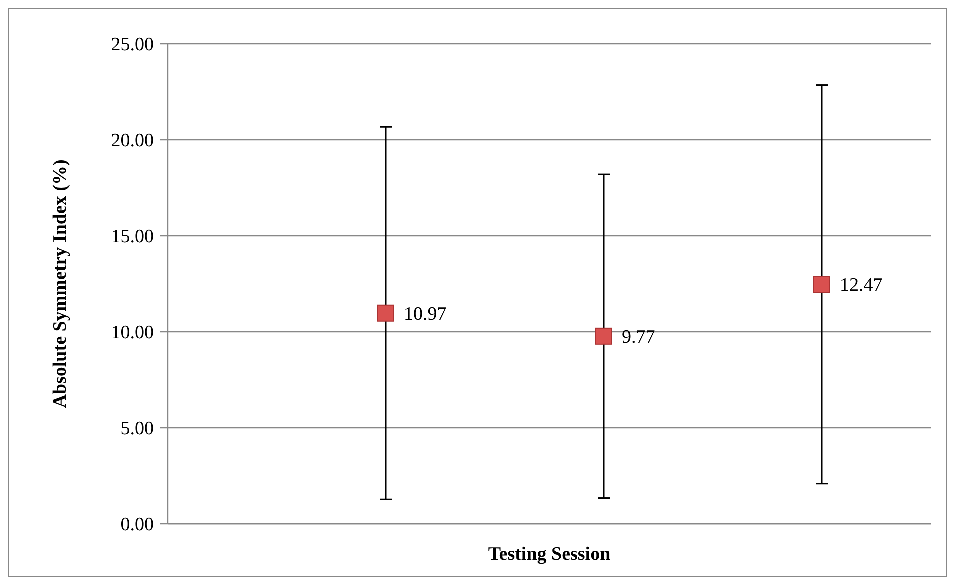 The image size is (955, 577). I want to click on data-label: 10.97, so click(425, 315).